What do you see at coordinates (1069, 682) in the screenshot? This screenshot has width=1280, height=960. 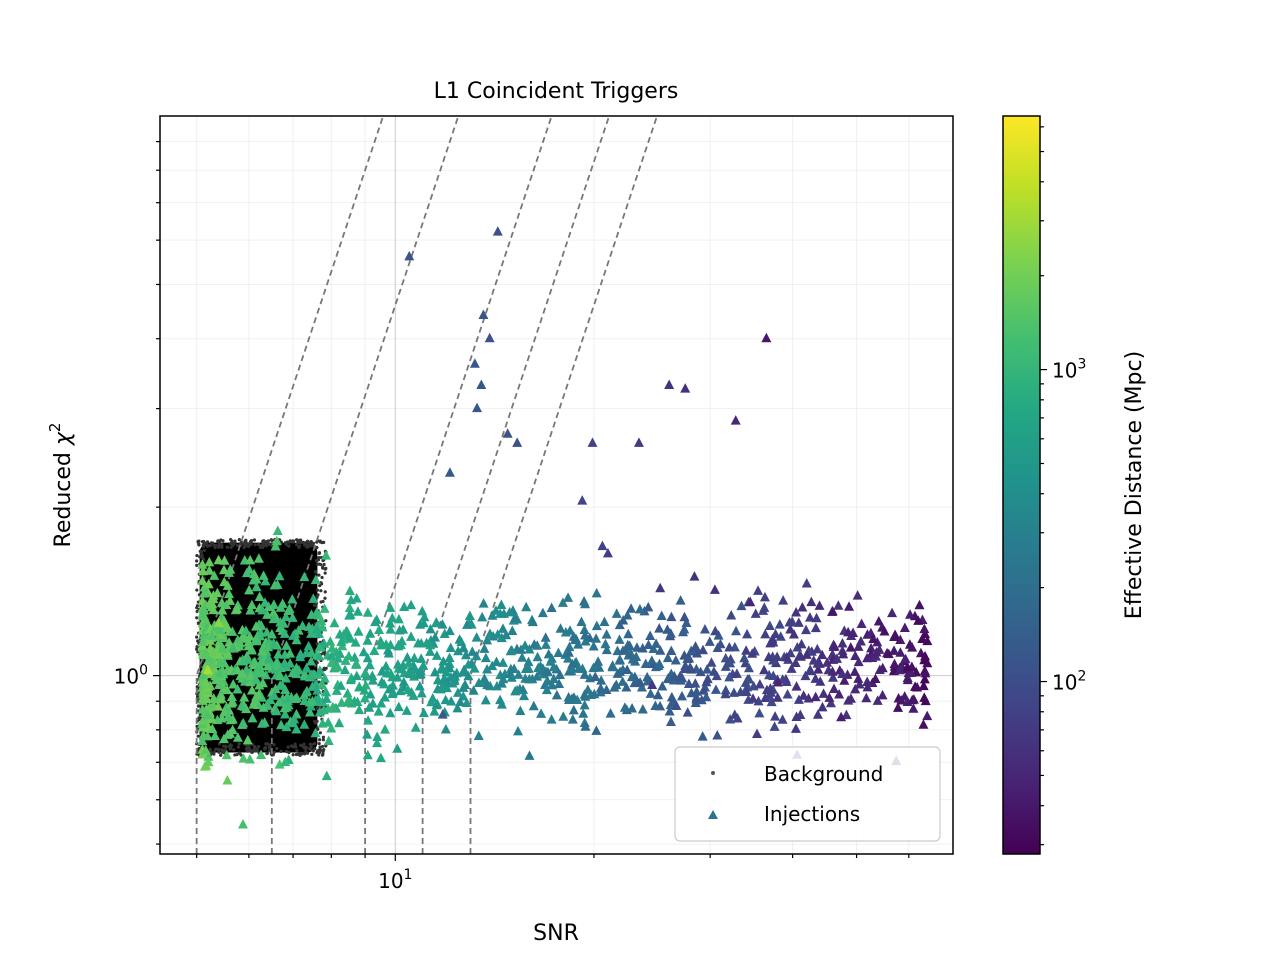 I see `colorbar-tick-label: 102` at bounding box center [1069, 682].